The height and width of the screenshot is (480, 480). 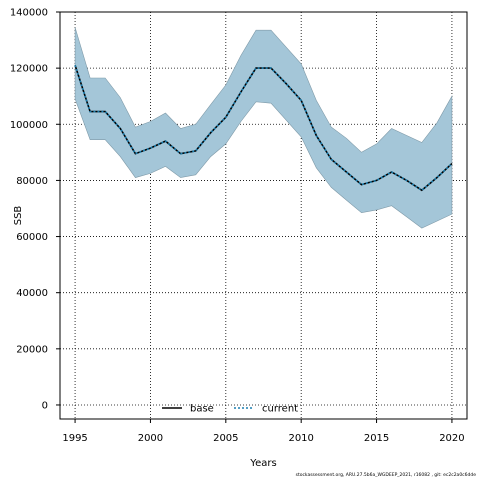 What do you see at coordinates (29, 13) in the screenshot?
I see `y-tick-label-140000: 140000` at bounding box center [29, 13].